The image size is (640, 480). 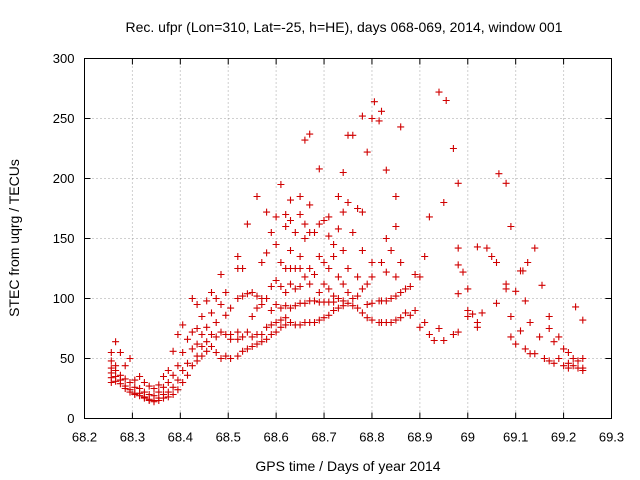 What do you see at coordinates (84, 437) in the screenshot?
I see `x-tick-label: 68.2` at bounding box center [84, 437].